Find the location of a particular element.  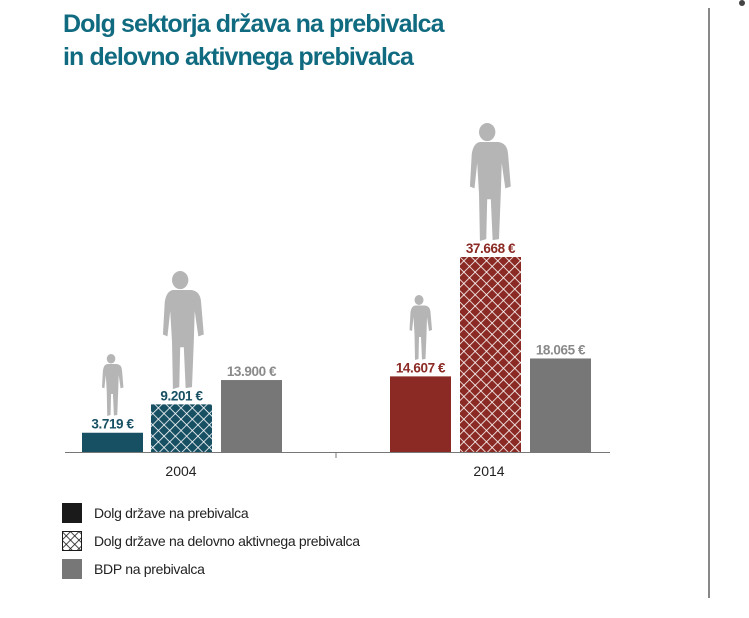

bar-2004-s1 is located at coordinates (181, 428).